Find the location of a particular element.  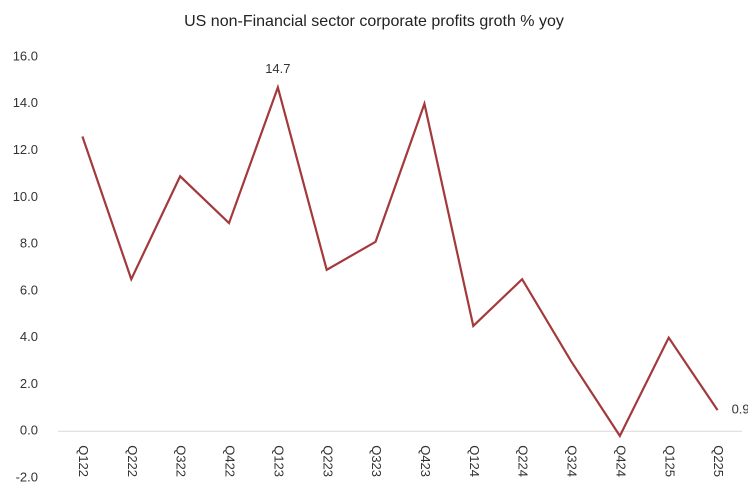

x-tick-label: Q125 is located at coordinates (669, 461).